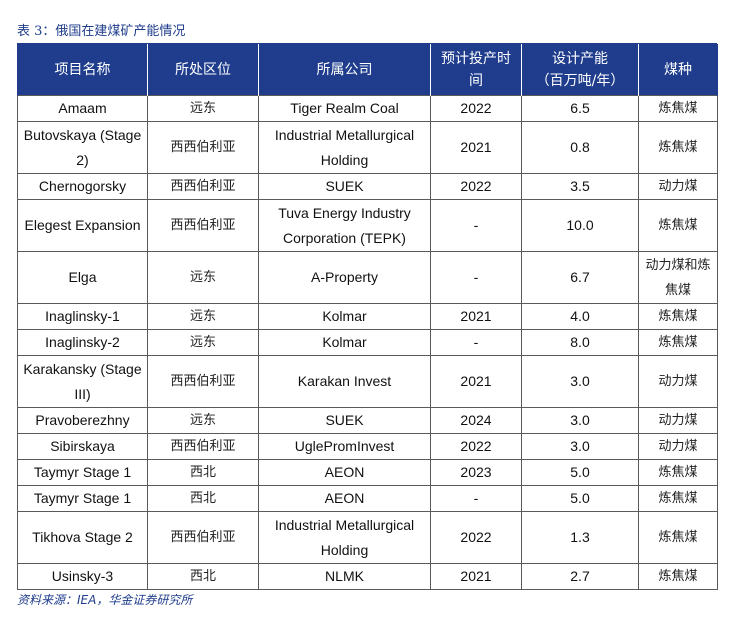  I want to click on cell-company: Tuva Energy Industry Corporation (TEPK), so click(344, 225).